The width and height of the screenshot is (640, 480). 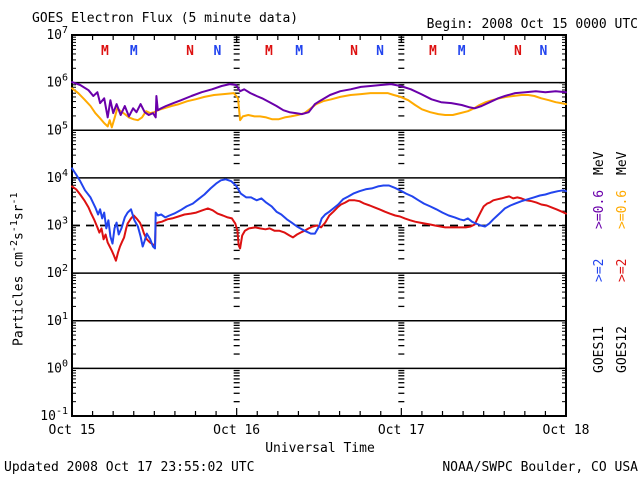 I want to click on y-tick-label: 10⁰, so click(x=57, y=367).